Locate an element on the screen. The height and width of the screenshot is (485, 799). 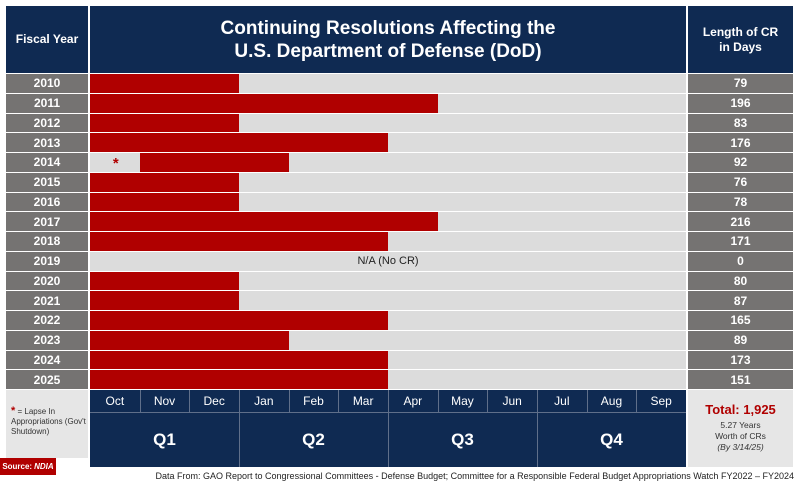
days-value: 79 is located at coordinates (740, 83).